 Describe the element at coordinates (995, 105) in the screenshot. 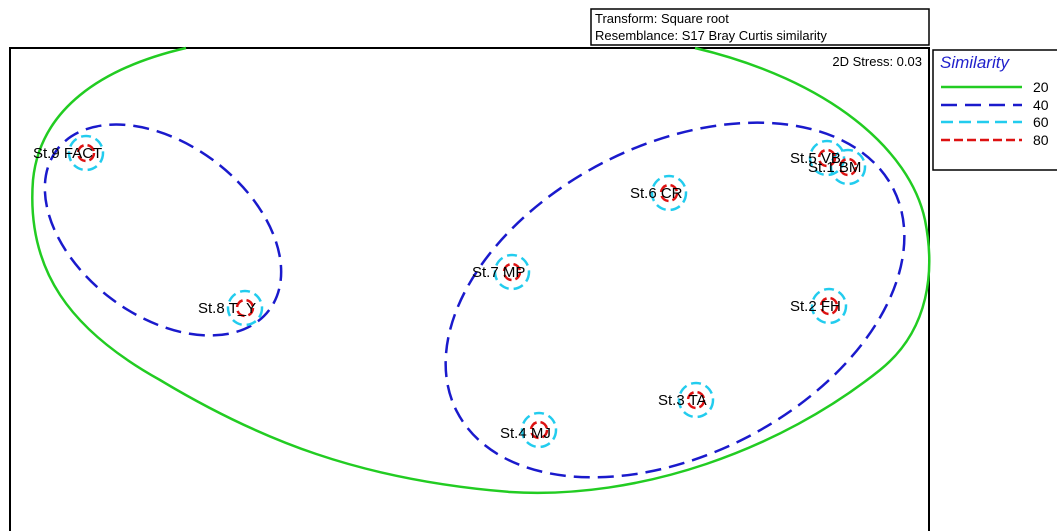

I see `legend-entry-40: 40` at that location.